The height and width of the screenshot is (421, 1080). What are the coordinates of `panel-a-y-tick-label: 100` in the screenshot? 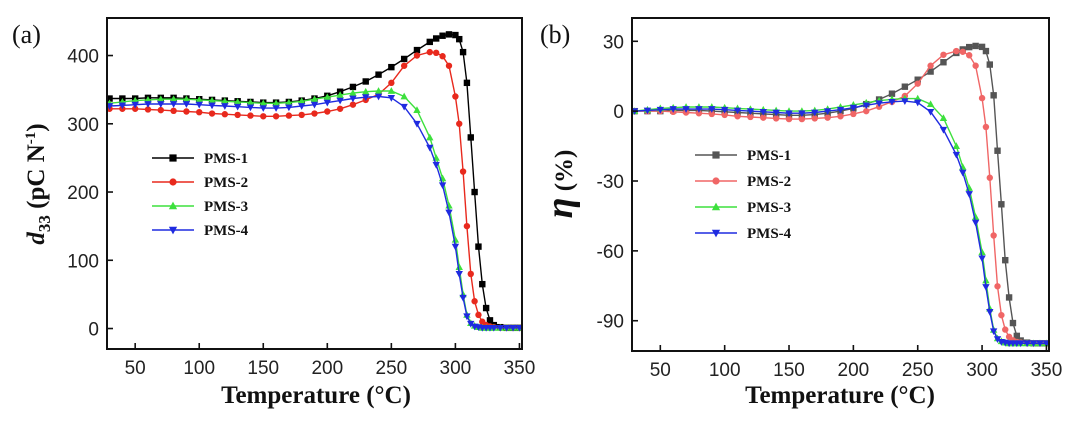 It's located at (83, 261).